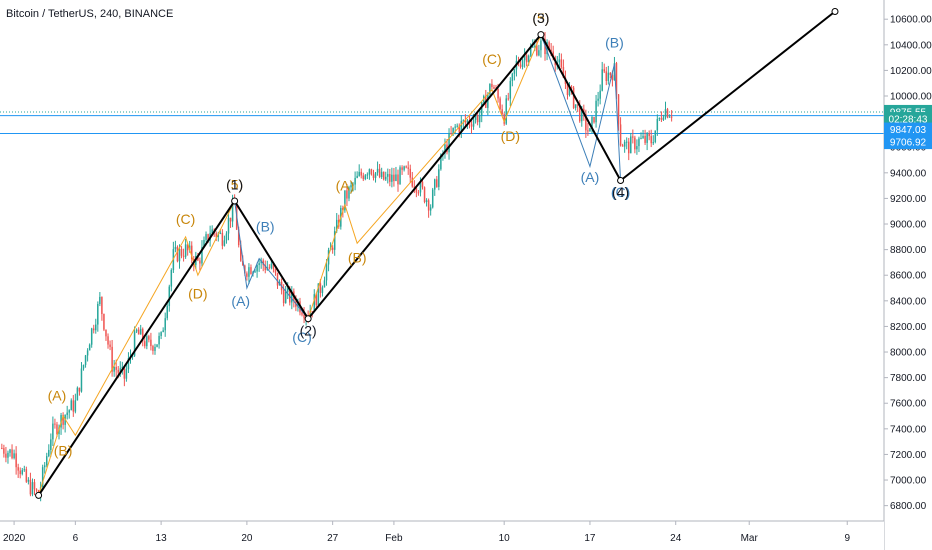 This screenshot has height=550, width=932. What do you see at coordinates (750, 538) in the screenshot?
I see `time-tick-label: Mar` at bounding box center [750, 538].